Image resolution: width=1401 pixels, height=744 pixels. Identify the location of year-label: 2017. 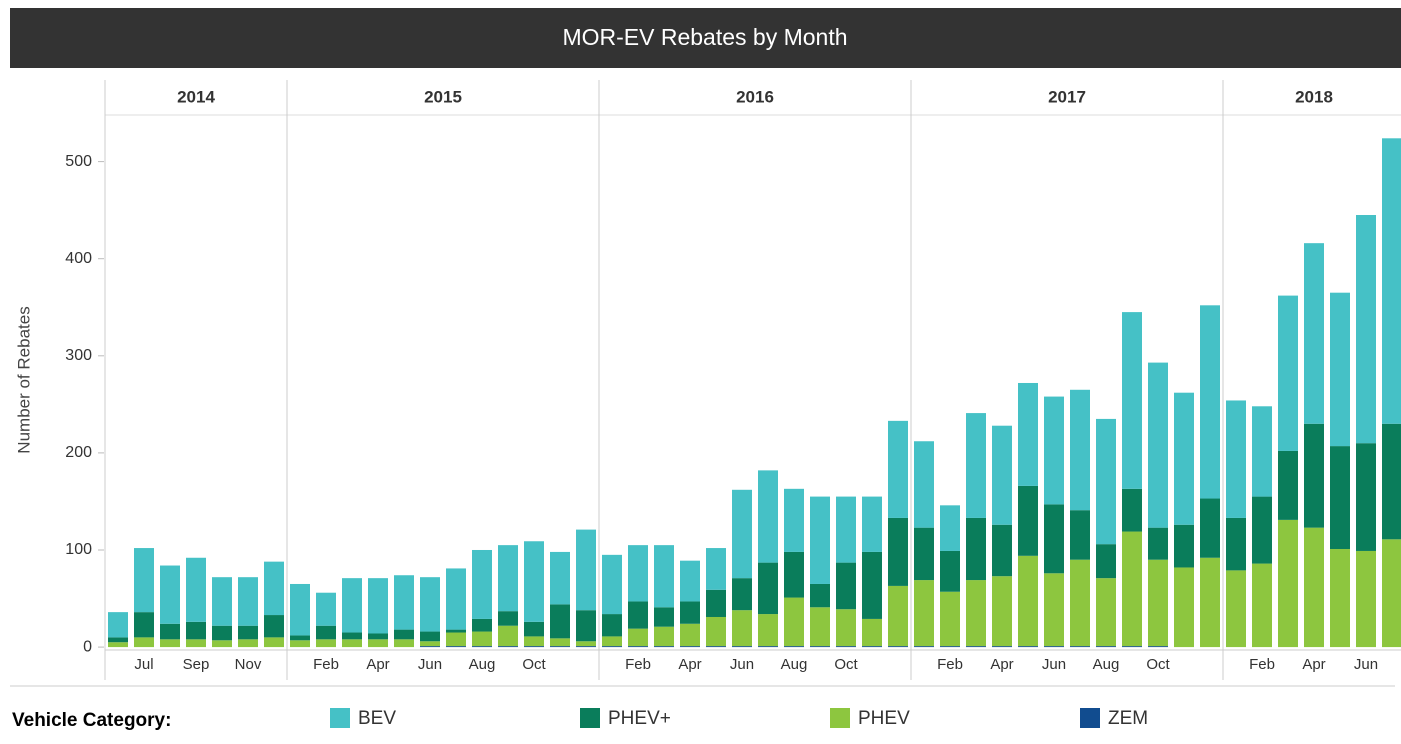
(1067, 96).